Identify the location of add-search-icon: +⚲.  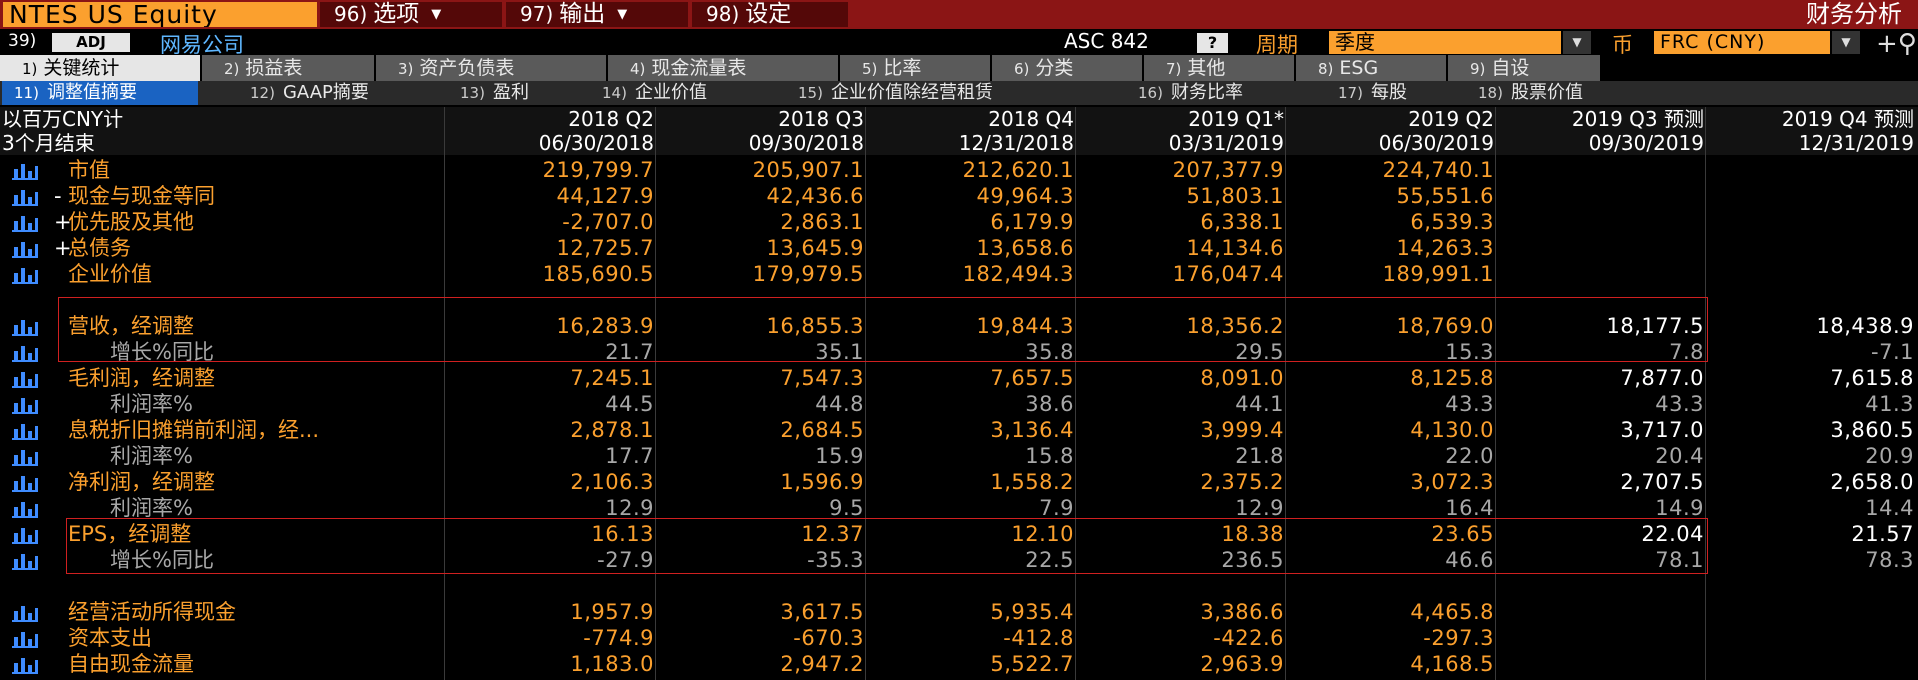
(1896, 44).